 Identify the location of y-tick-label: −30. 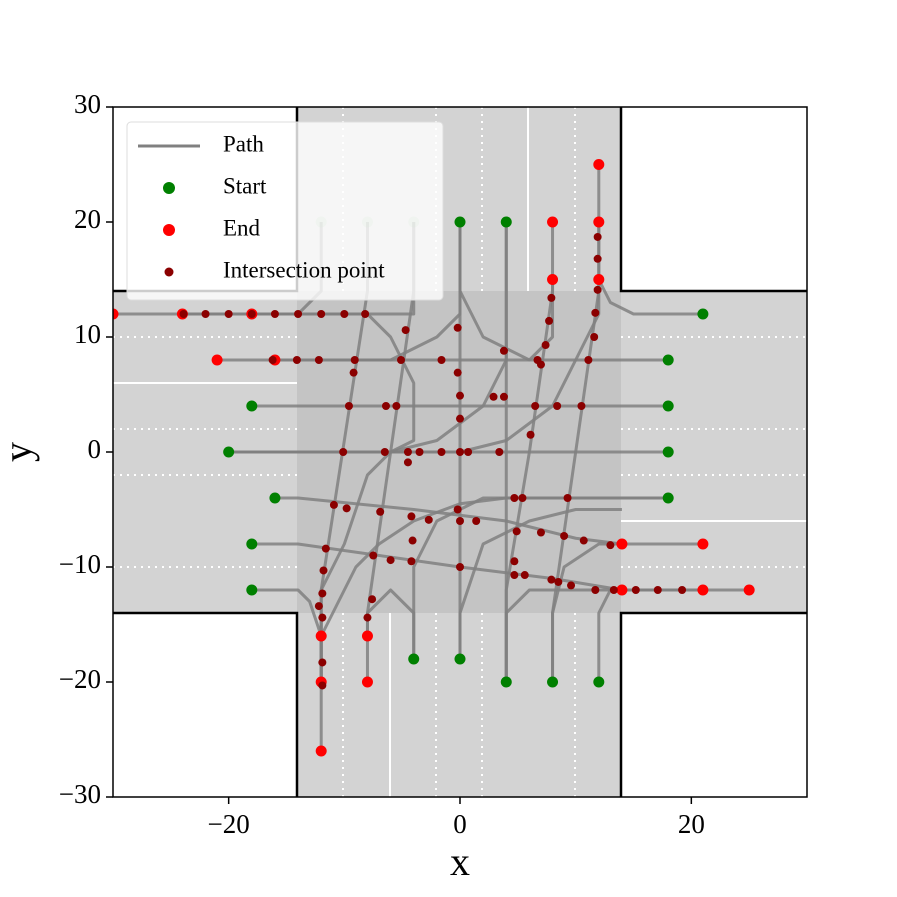
(80, 794).